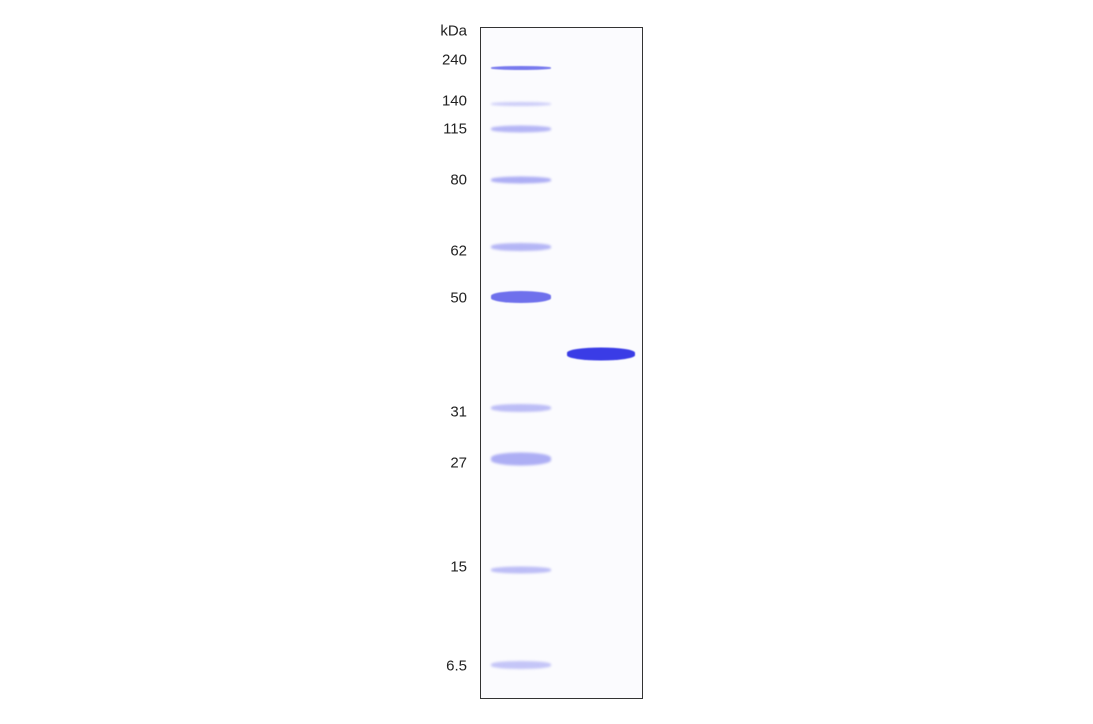 This screenshot has height=724, width=1093. Describe the element at coordinates (561, 363) in the screenshot. I see `gel-image` at that location.